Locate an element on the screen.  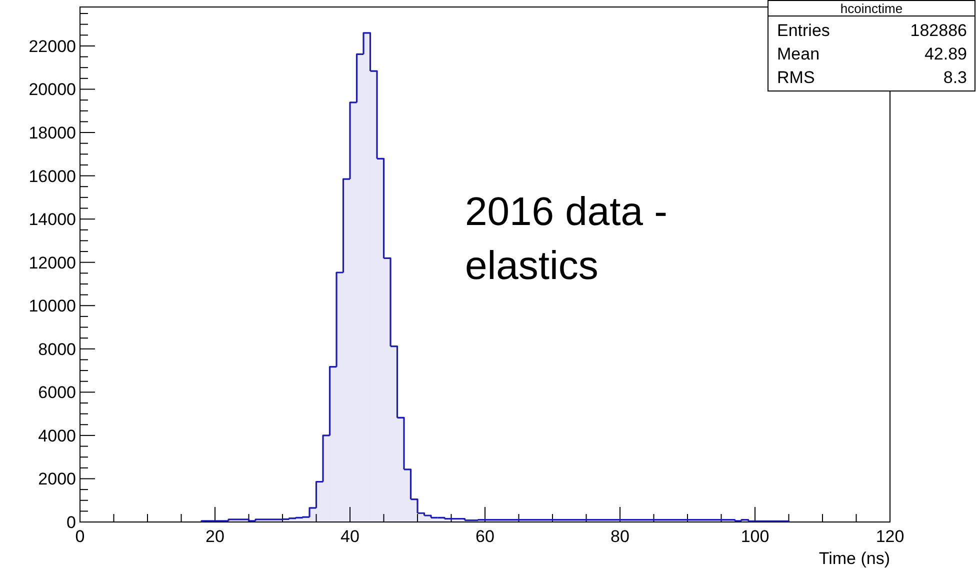
annotation: hcoinctime is located at coordinates (871, 8).